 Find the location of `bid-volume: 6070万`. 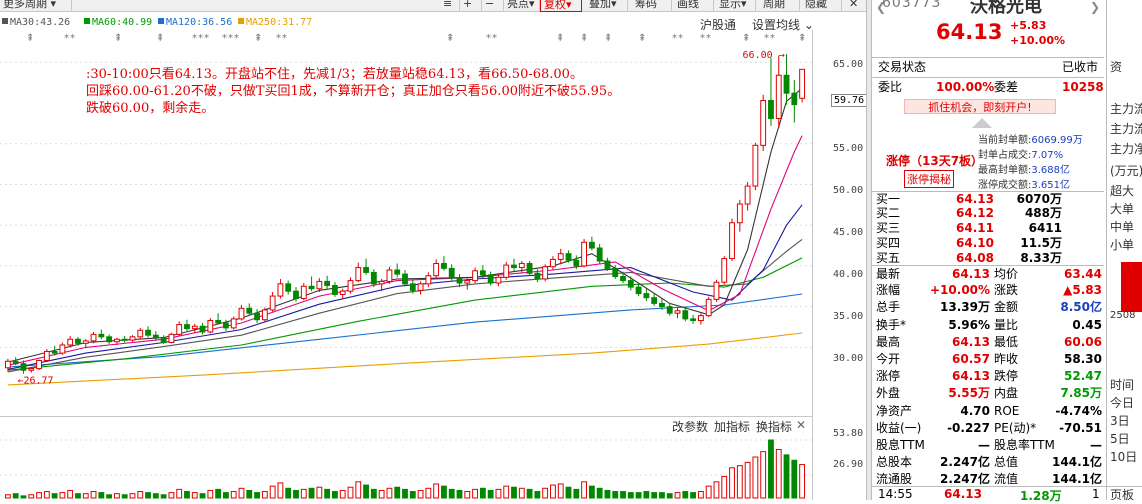

bid-volume: 6070万 is located at coordinates (1039, 199).